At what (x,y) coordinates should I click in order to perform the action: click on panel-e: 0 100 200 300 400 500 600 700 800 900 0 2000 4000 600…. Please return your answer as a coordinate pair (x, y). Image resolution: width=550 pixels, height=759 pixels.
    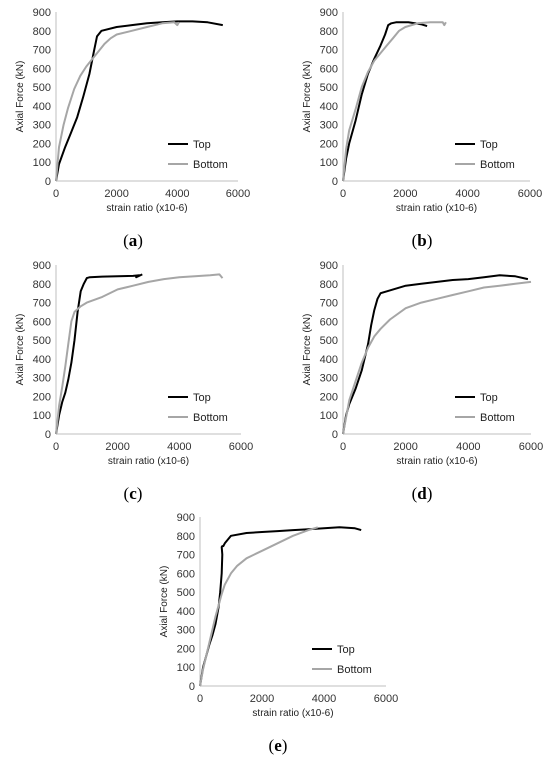
    Looking at the image, I should click on (278, 633).